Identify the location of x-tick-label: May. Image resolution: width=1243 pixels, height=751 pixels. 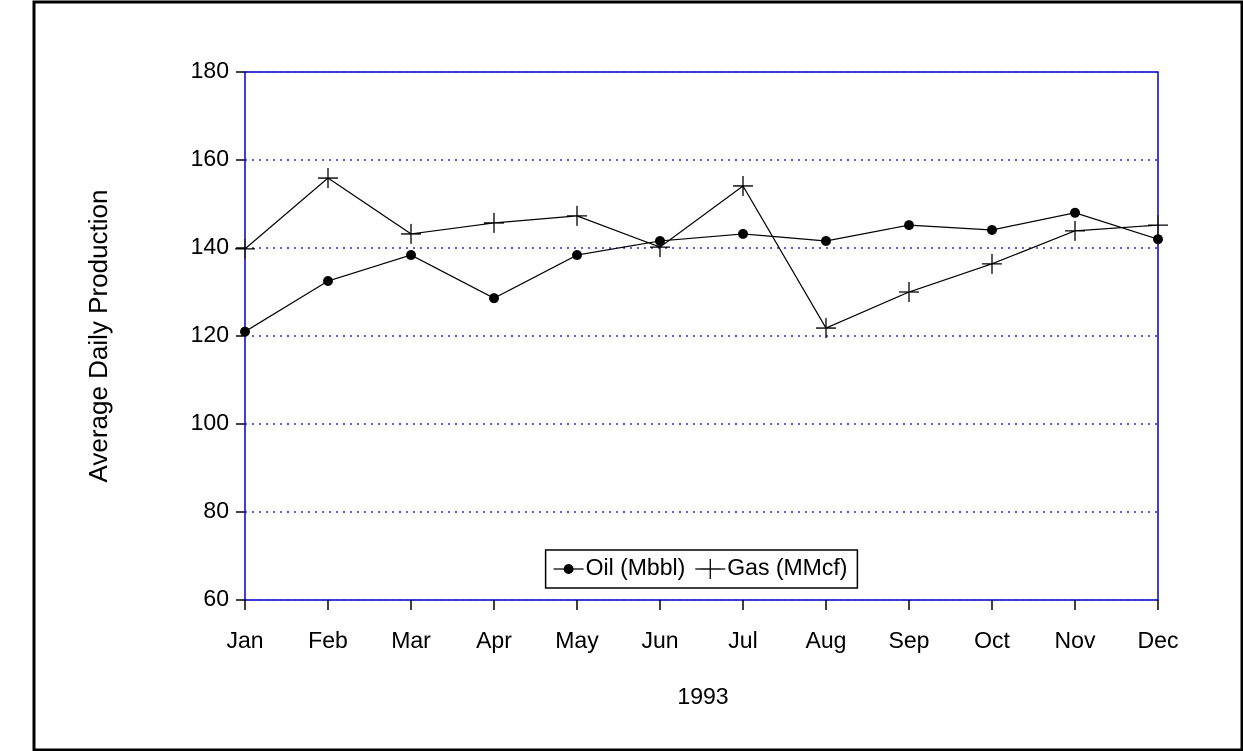
(577, 640).